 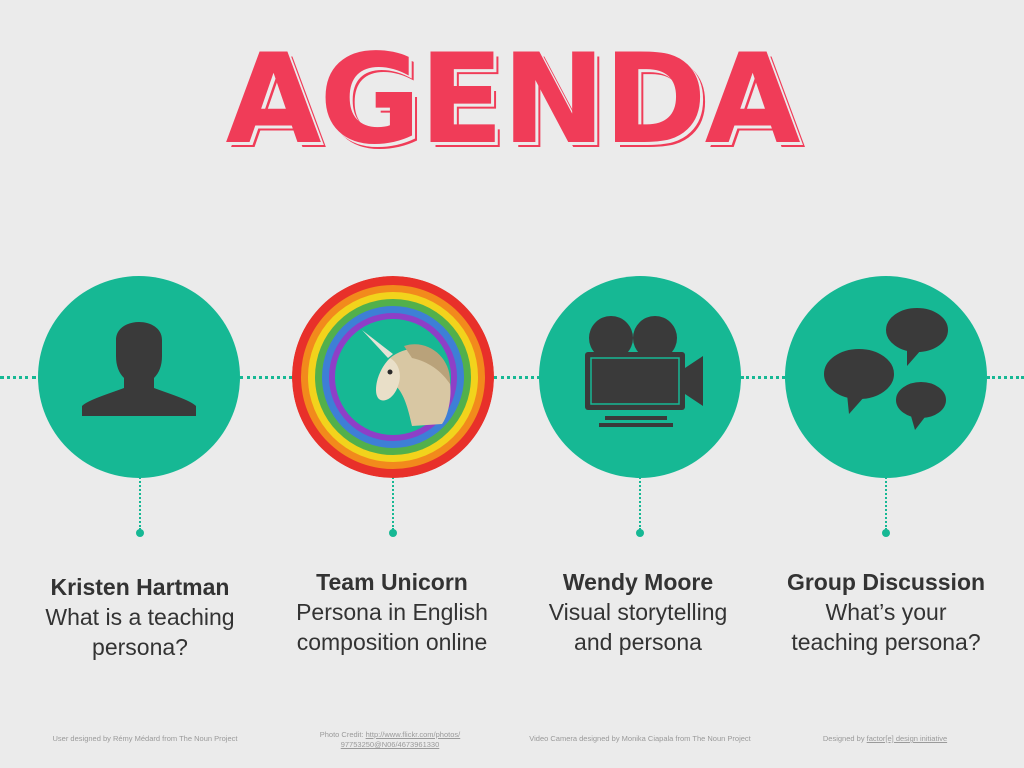 I want to click on page-title: AGENDA, so click(x=512, y=100).